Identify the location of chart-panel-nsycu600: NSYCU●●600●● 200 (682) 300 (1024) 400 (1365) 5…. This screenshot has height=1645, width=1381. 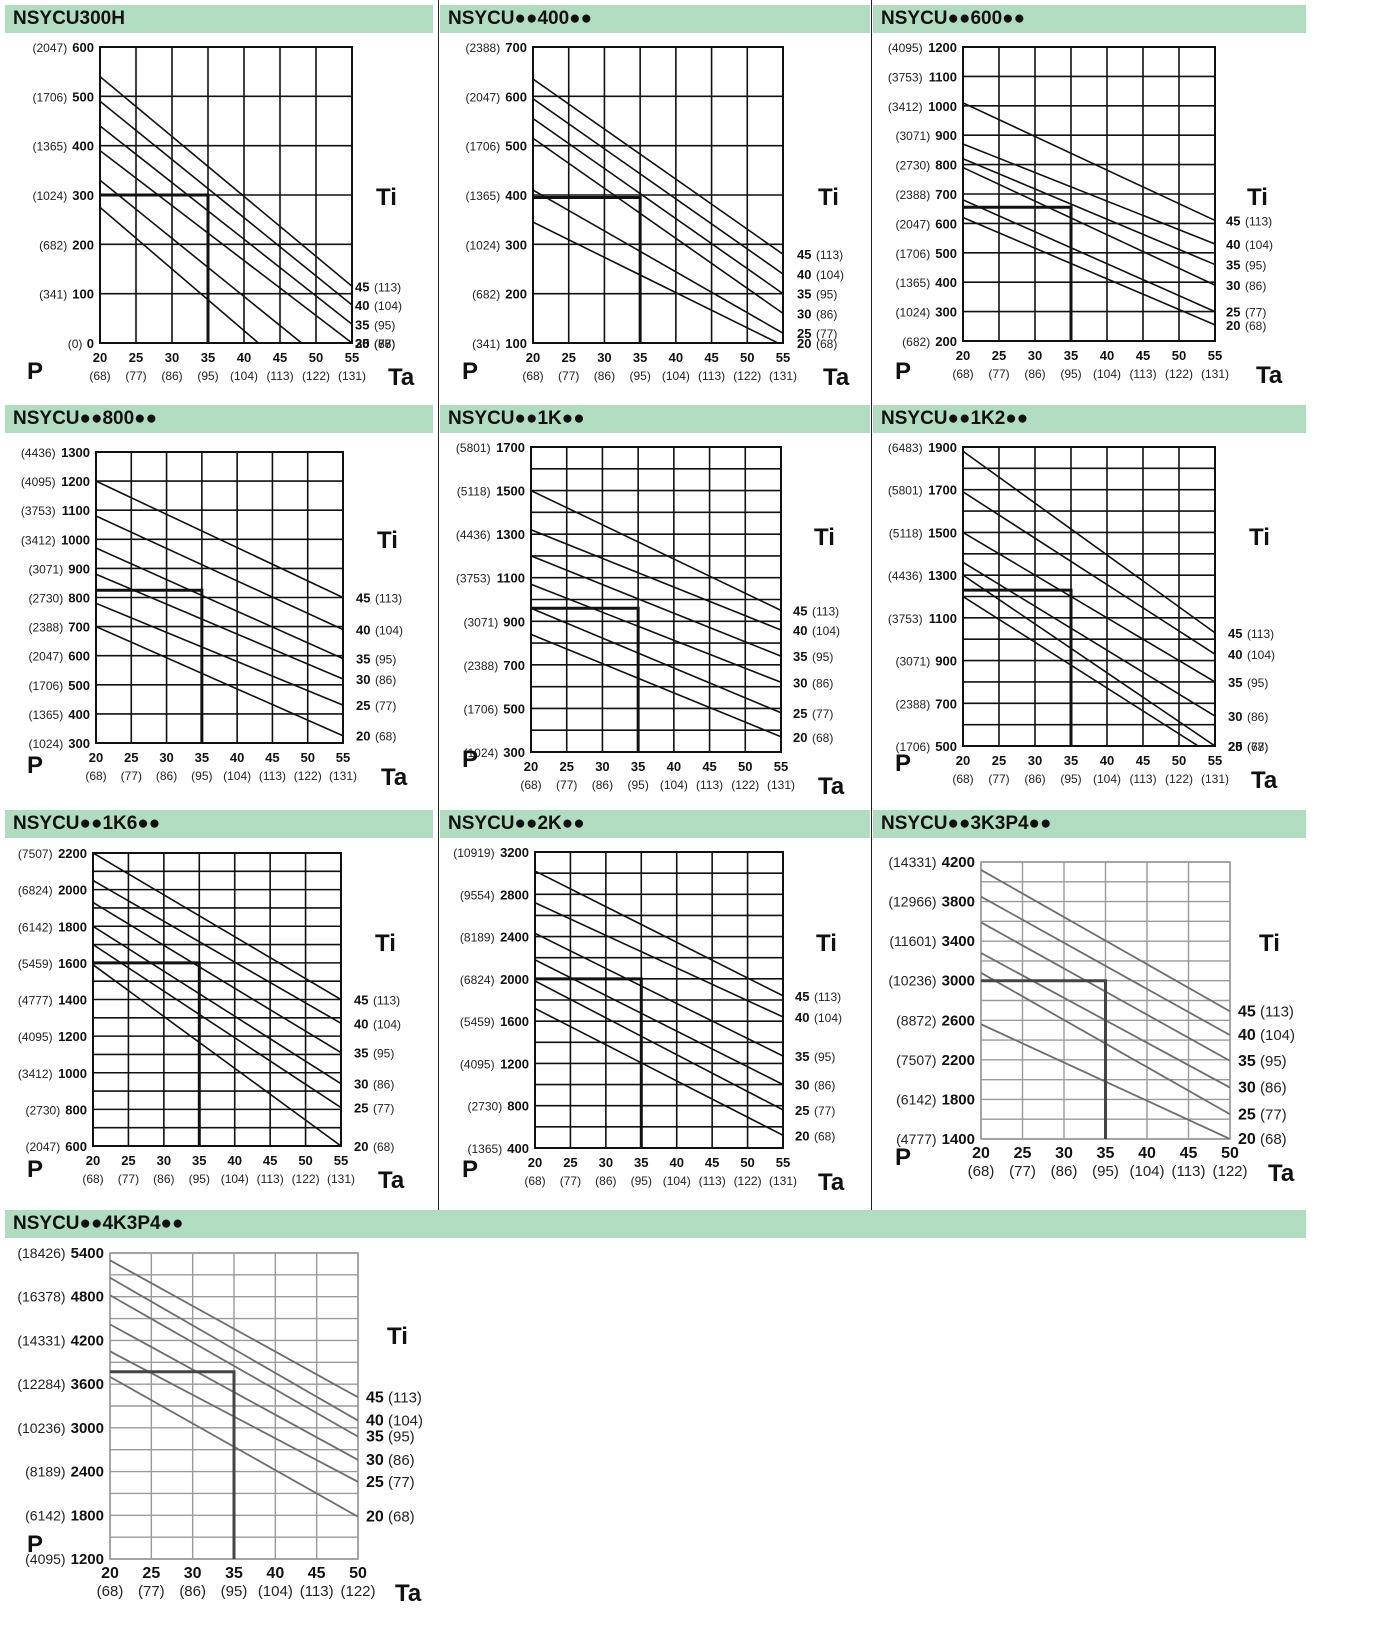
(1089, 197).